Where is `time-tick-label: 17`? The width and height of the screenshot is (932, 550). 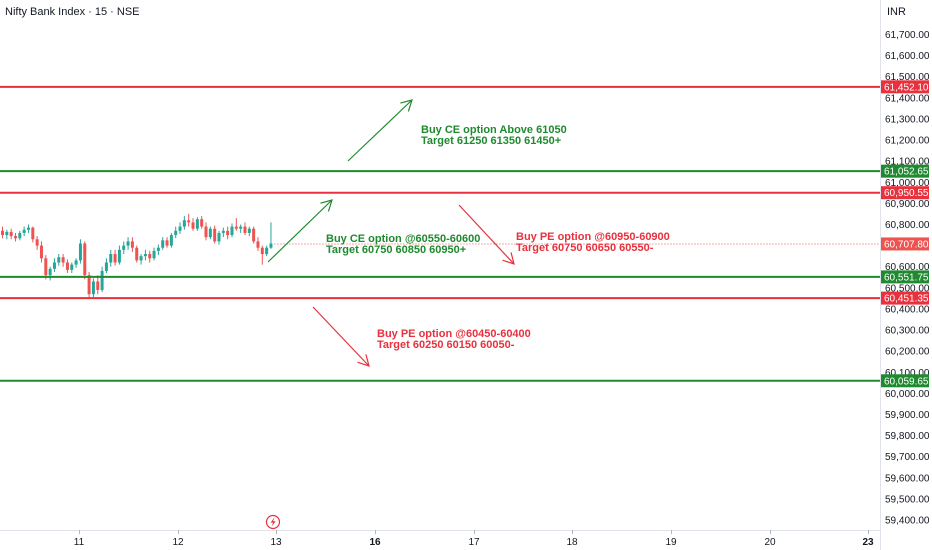 time-tick-label: 17 is located at coordinates (474, 542).